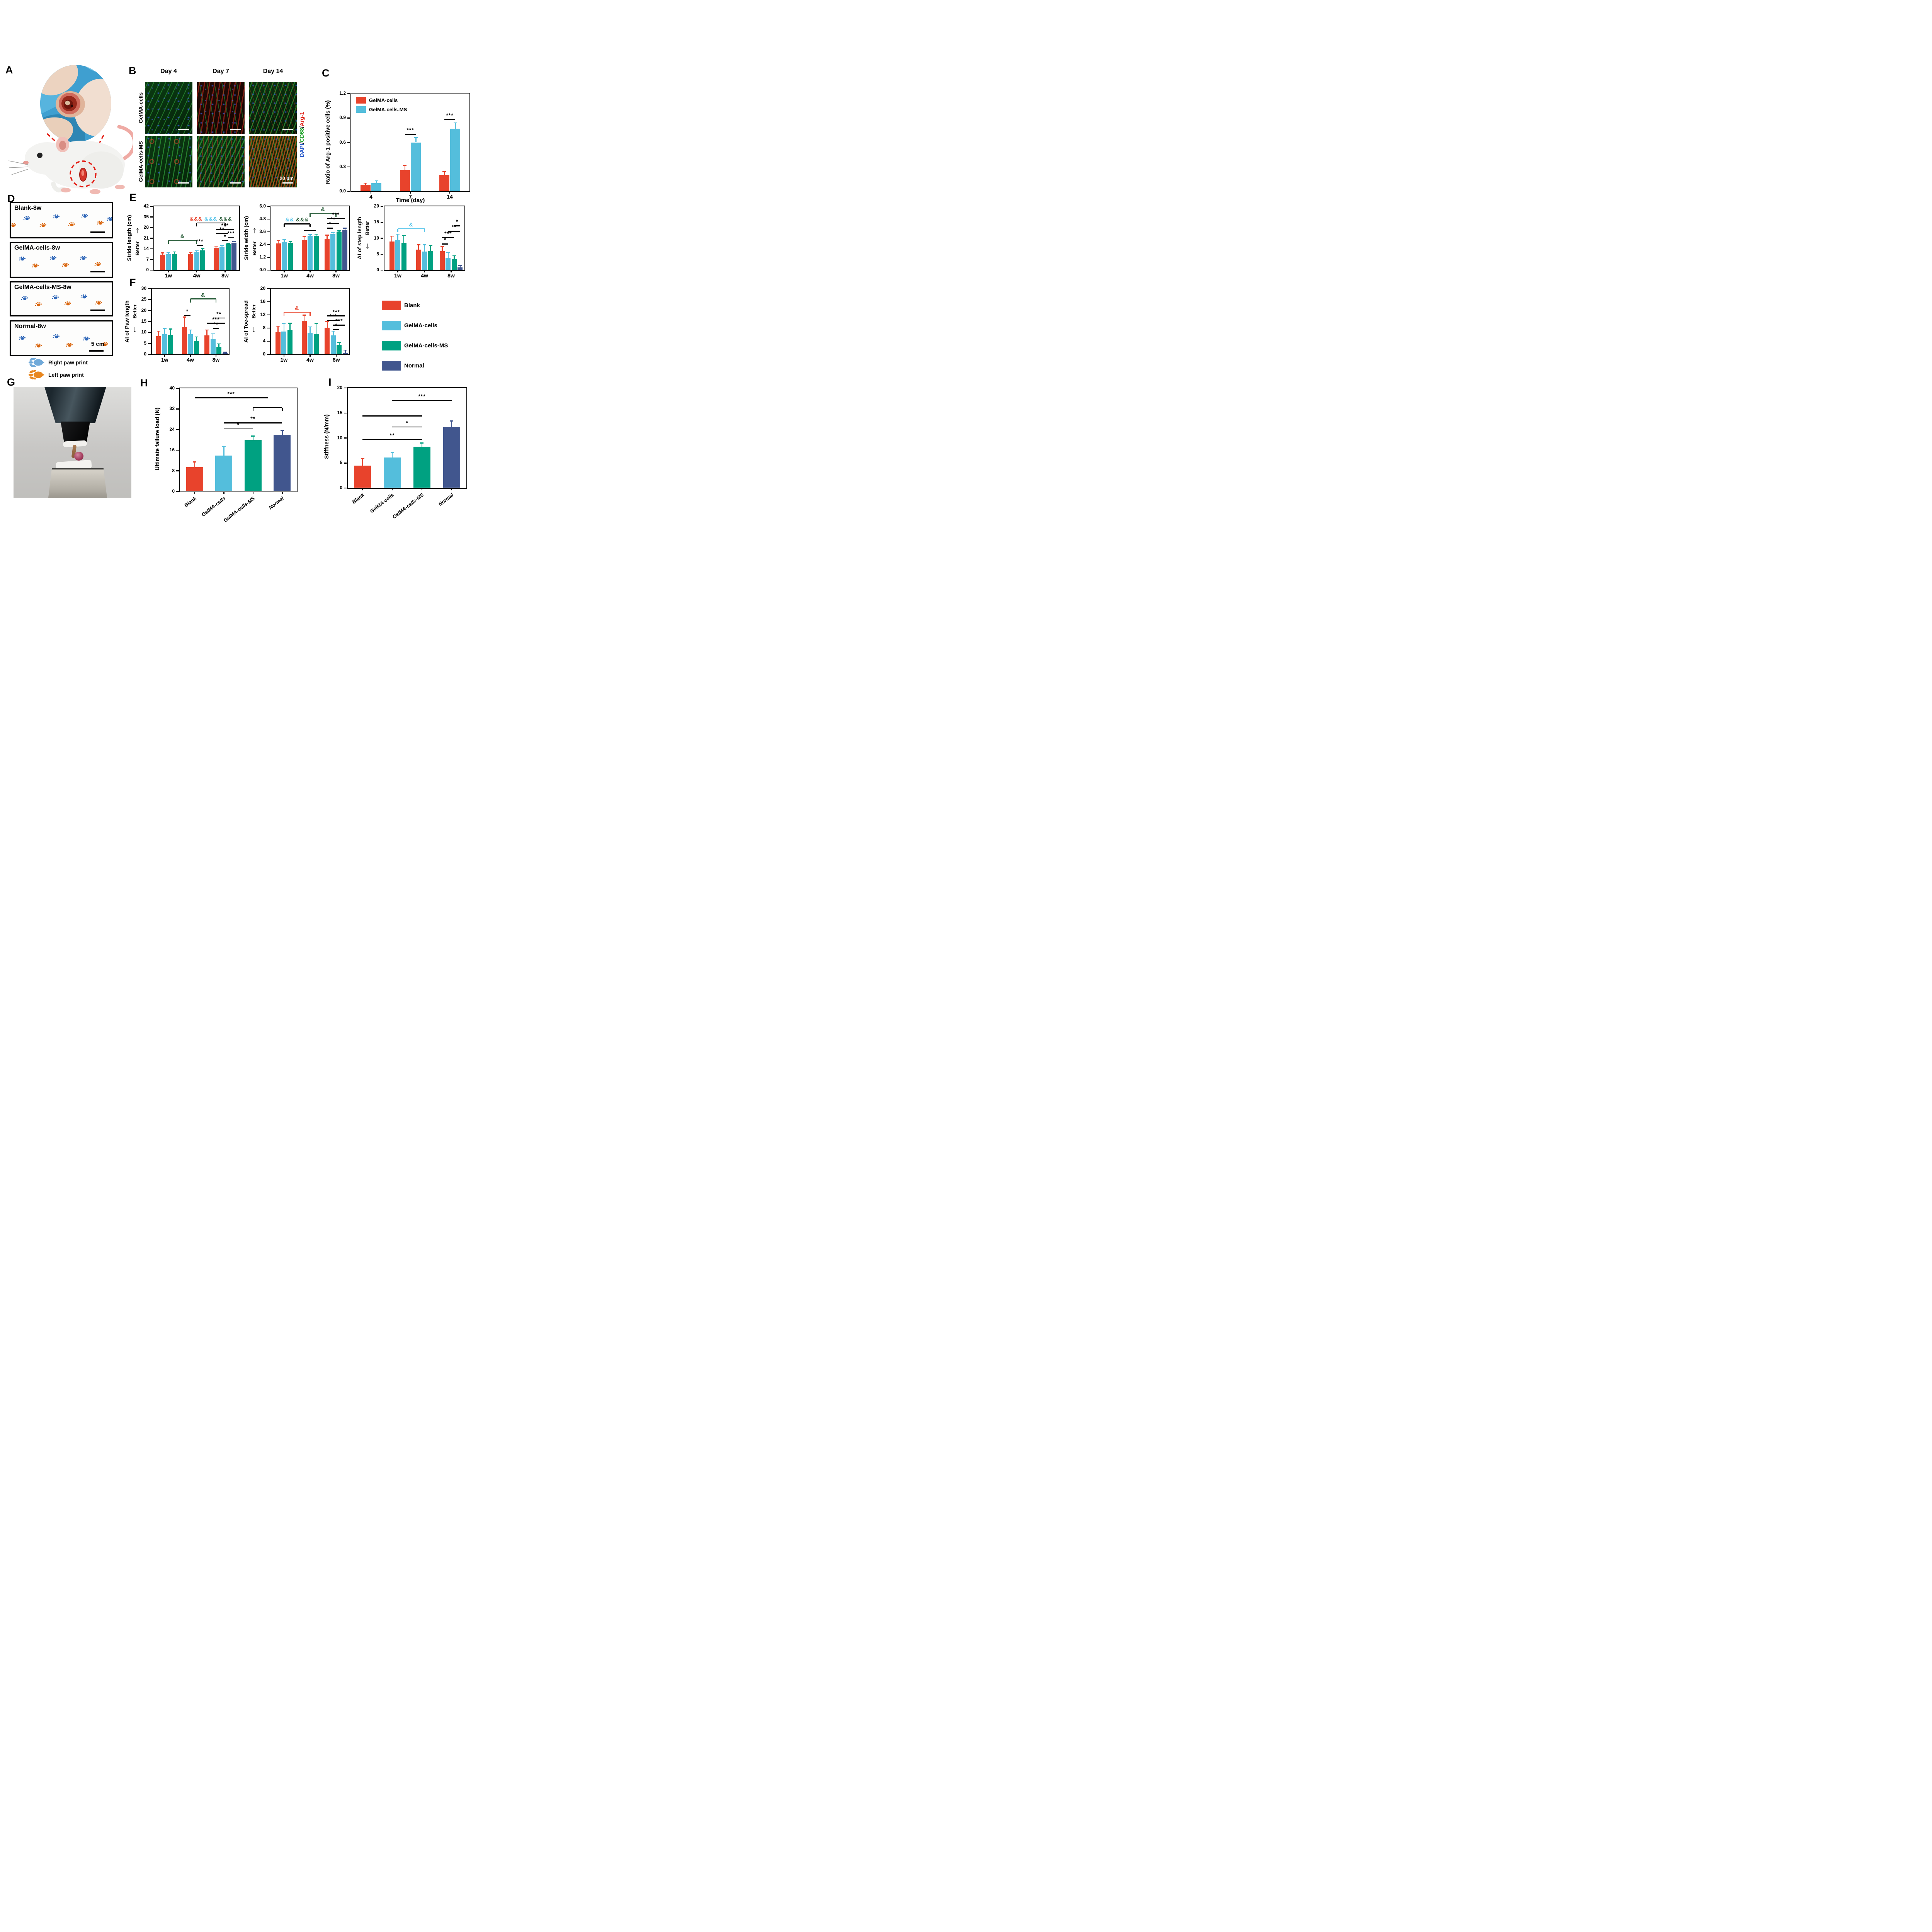 The image size is (1932, 1932). I want to click on y-tick-label: 42, so click(146, 206).